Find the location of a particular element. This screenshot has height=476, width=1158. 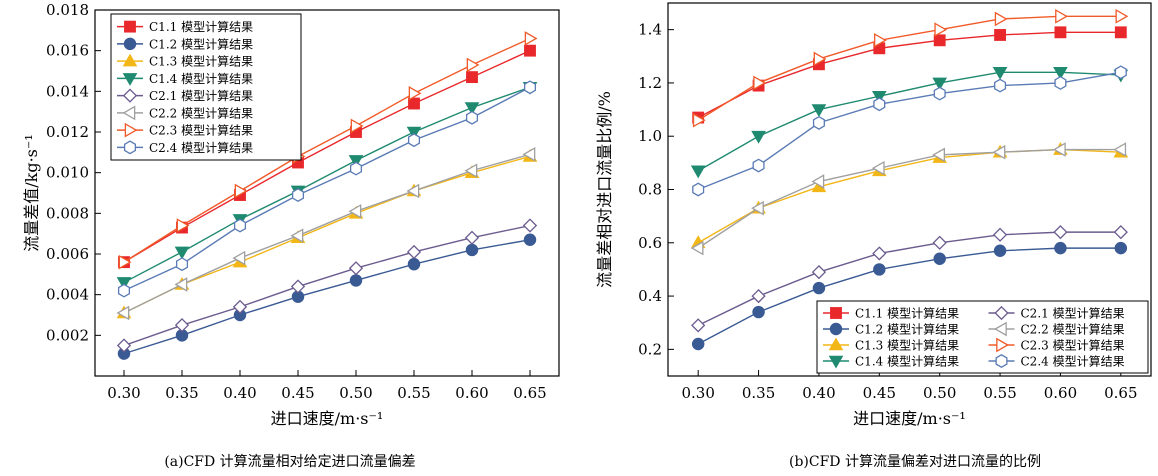

x-tick-label: 0.45 is located at coordinates (879, 393).